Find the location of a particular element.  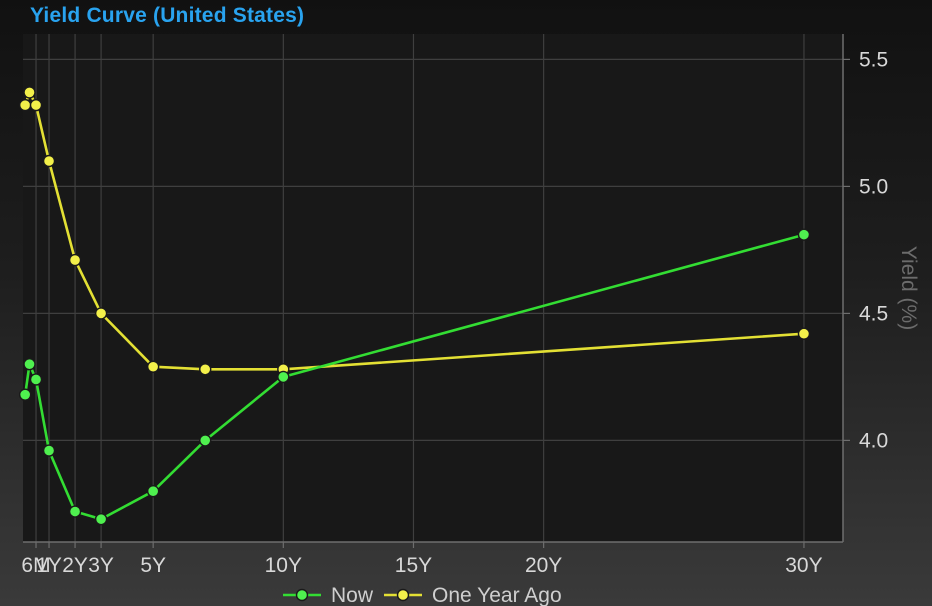

x-tick-label: 6M is located at coordinates (35, 565).